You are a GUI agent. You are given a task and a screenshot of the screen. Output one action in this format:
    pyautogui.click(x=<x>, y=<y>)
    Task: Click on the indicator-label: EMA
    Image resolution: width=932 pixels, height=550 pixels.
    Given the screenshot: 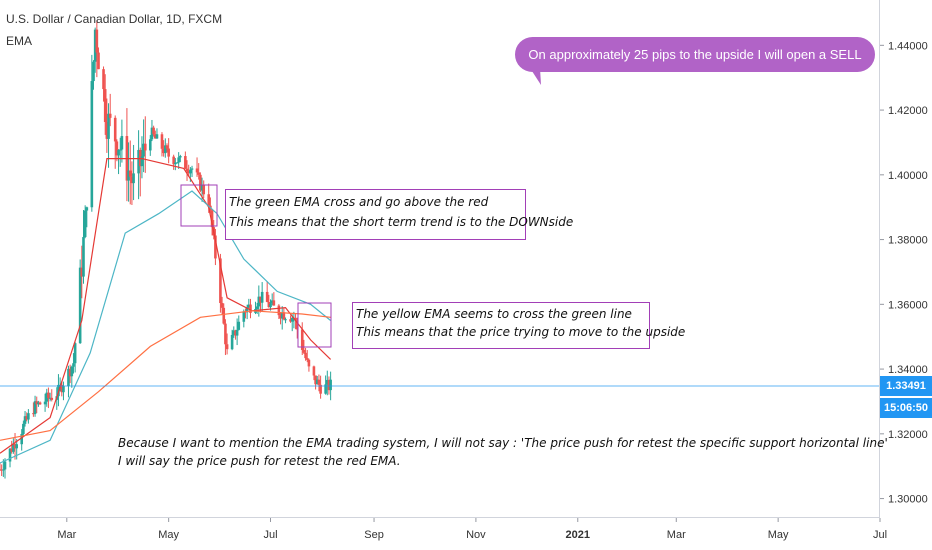 What is the action you would take?
    pyautogui.click(x=19, y=41)
    